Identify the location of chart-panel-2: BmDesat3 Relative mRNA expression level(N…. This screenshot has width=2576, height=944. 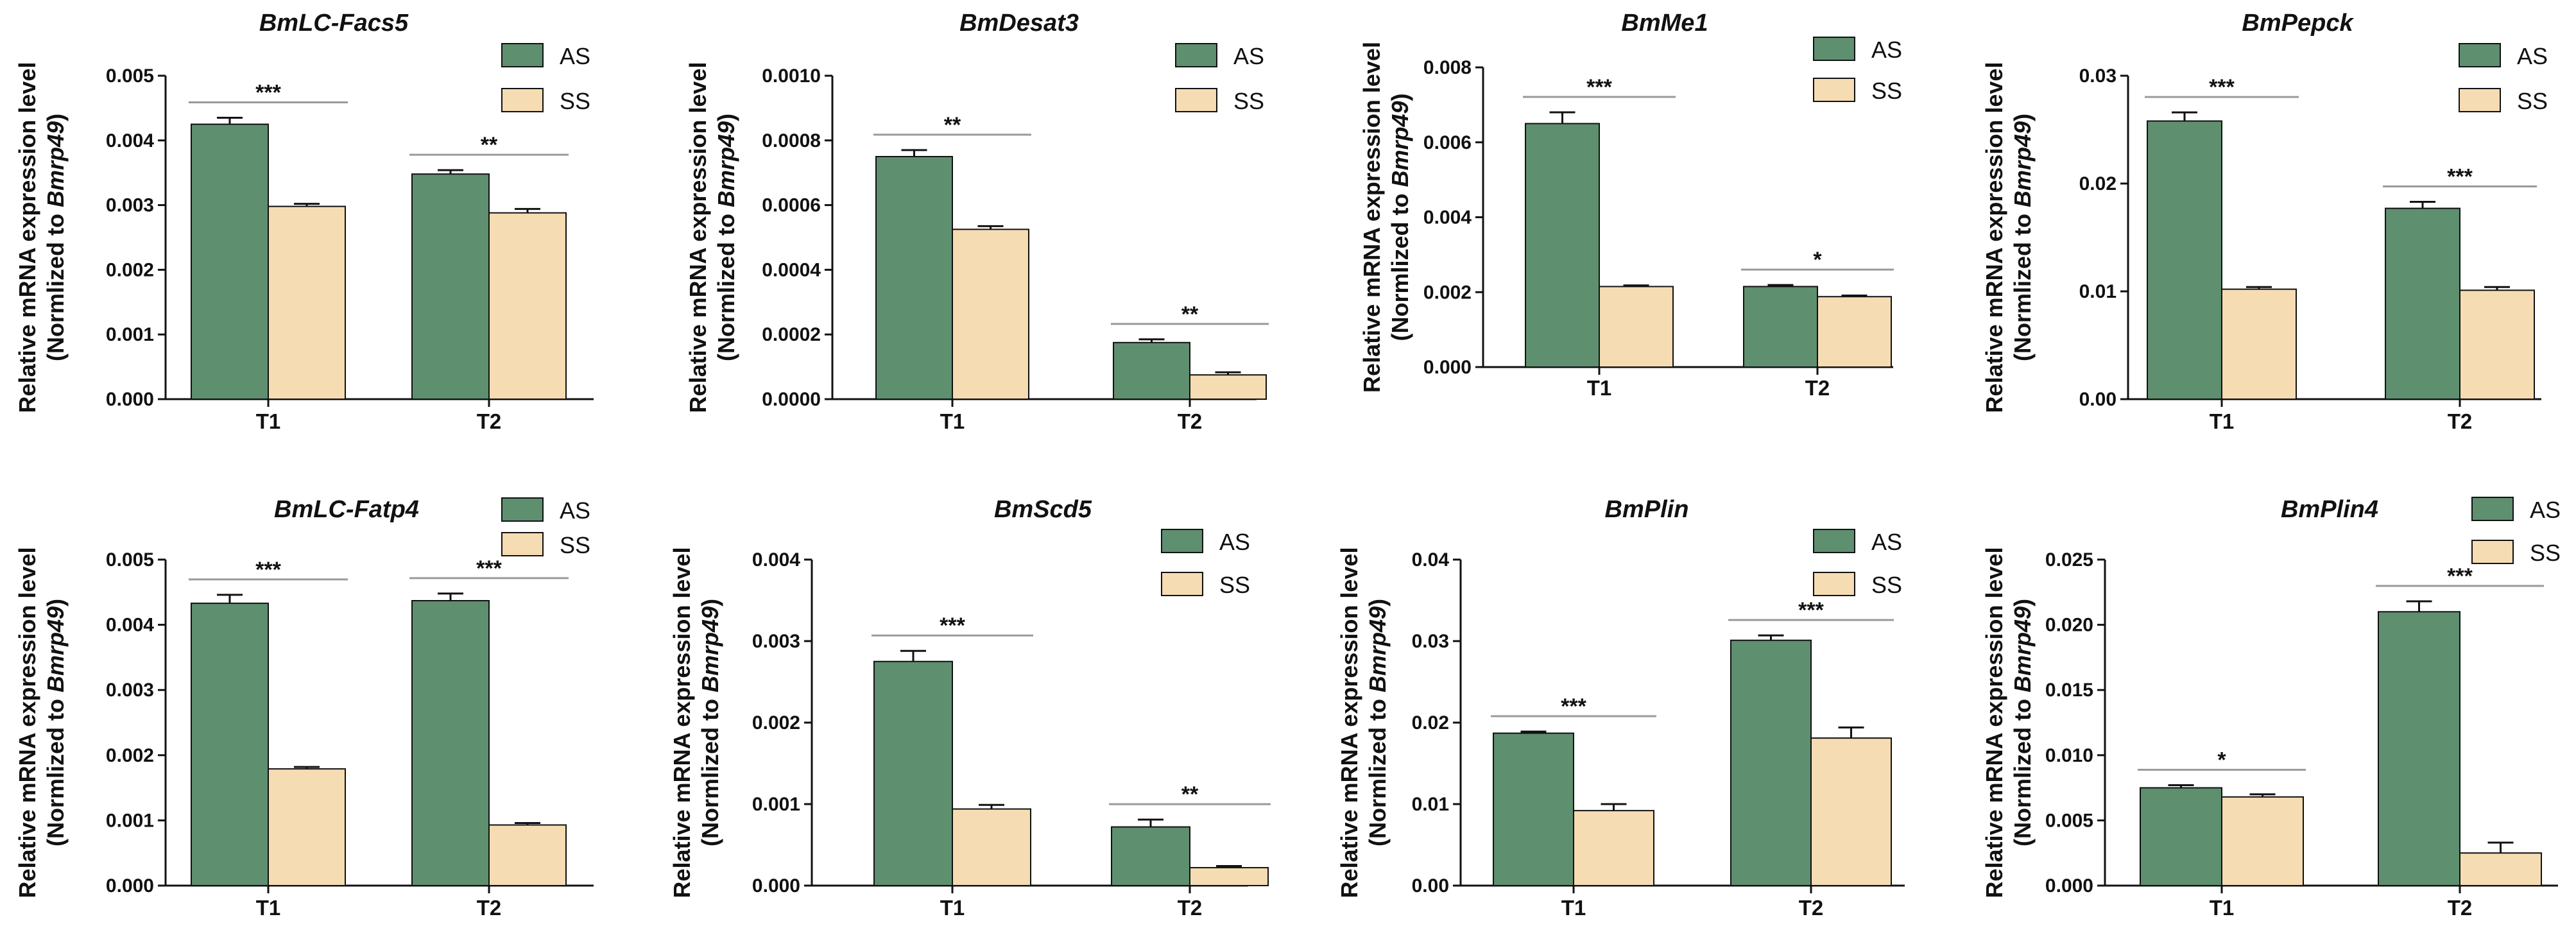
(977, 221).